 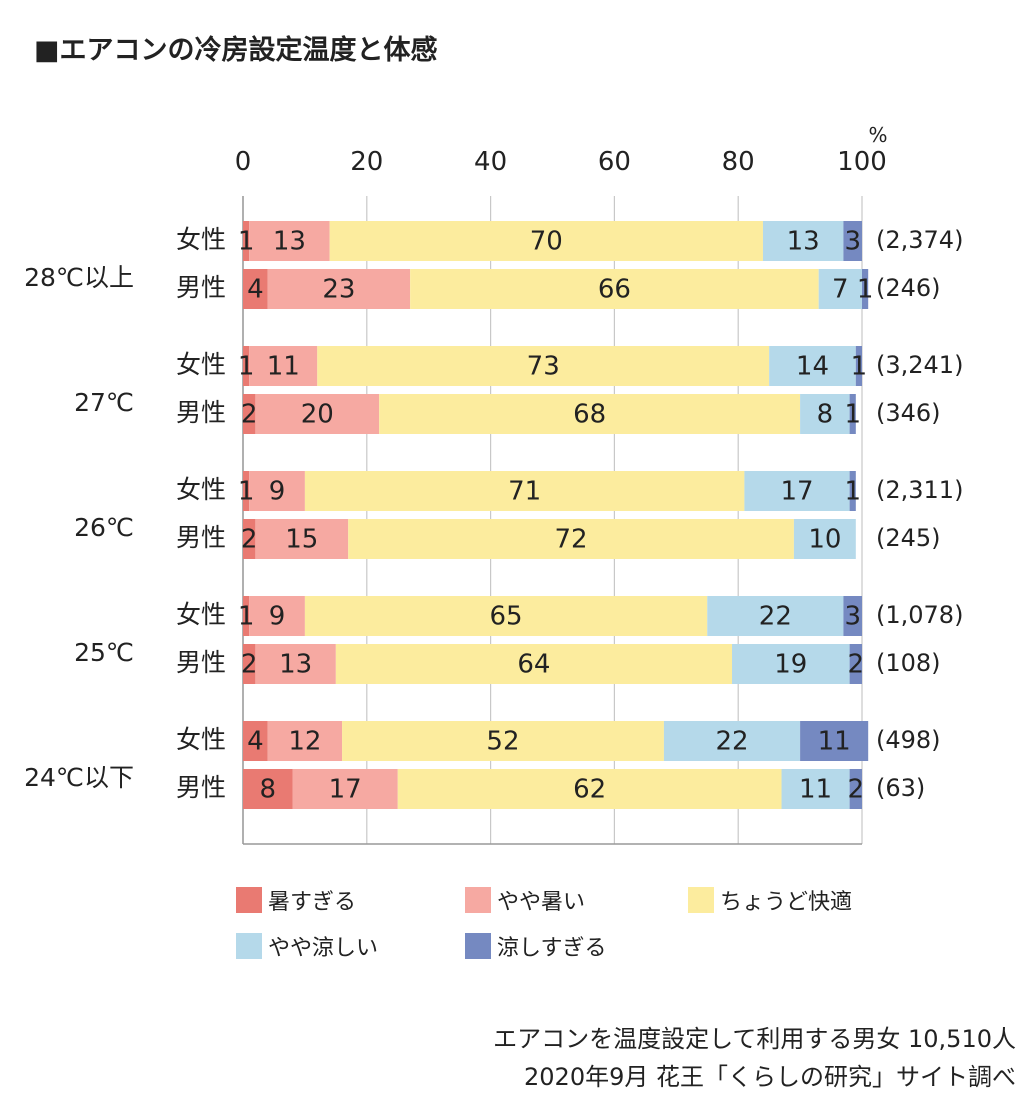 What do you see at coordinates (104, 652) in the screenshot?
I see `group-label: 25℃` at bounding box center [104, 652].